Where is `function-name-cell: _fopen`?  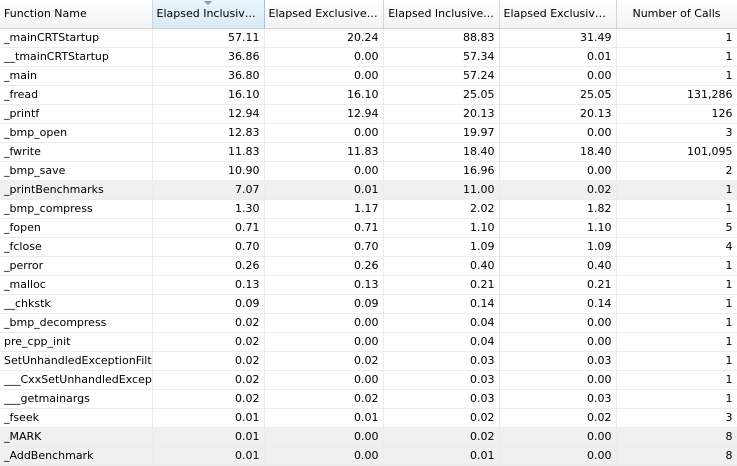
function-name-cell: _fopen is located at coordinates (76, 228).